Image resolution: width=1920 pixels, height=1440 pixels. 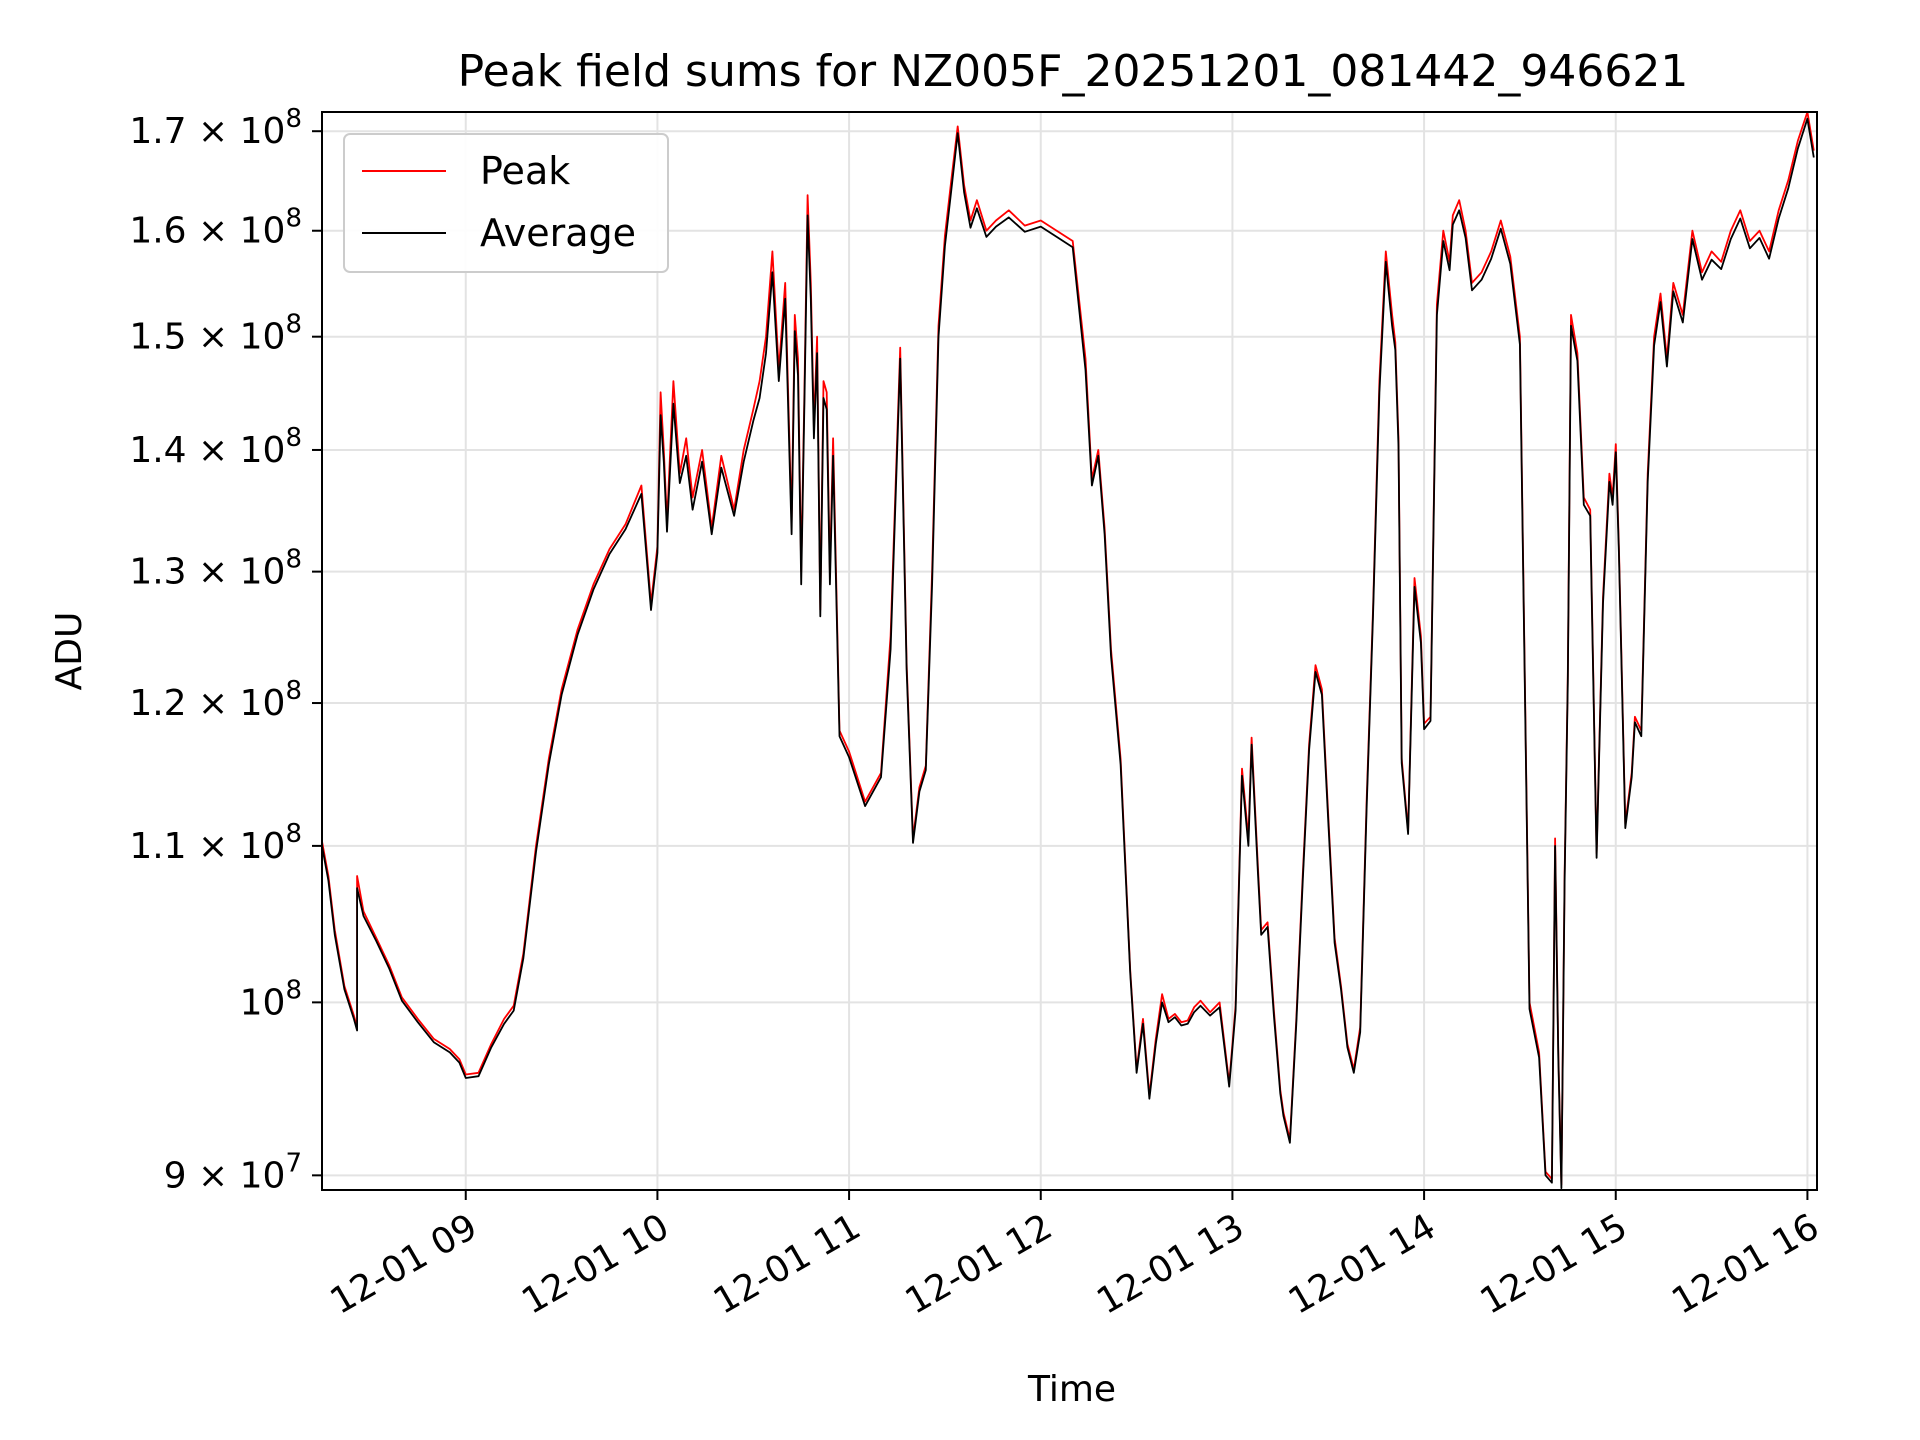 I want to click on y-tick-label: 1.7 × 108, so click(x=215, y=128).